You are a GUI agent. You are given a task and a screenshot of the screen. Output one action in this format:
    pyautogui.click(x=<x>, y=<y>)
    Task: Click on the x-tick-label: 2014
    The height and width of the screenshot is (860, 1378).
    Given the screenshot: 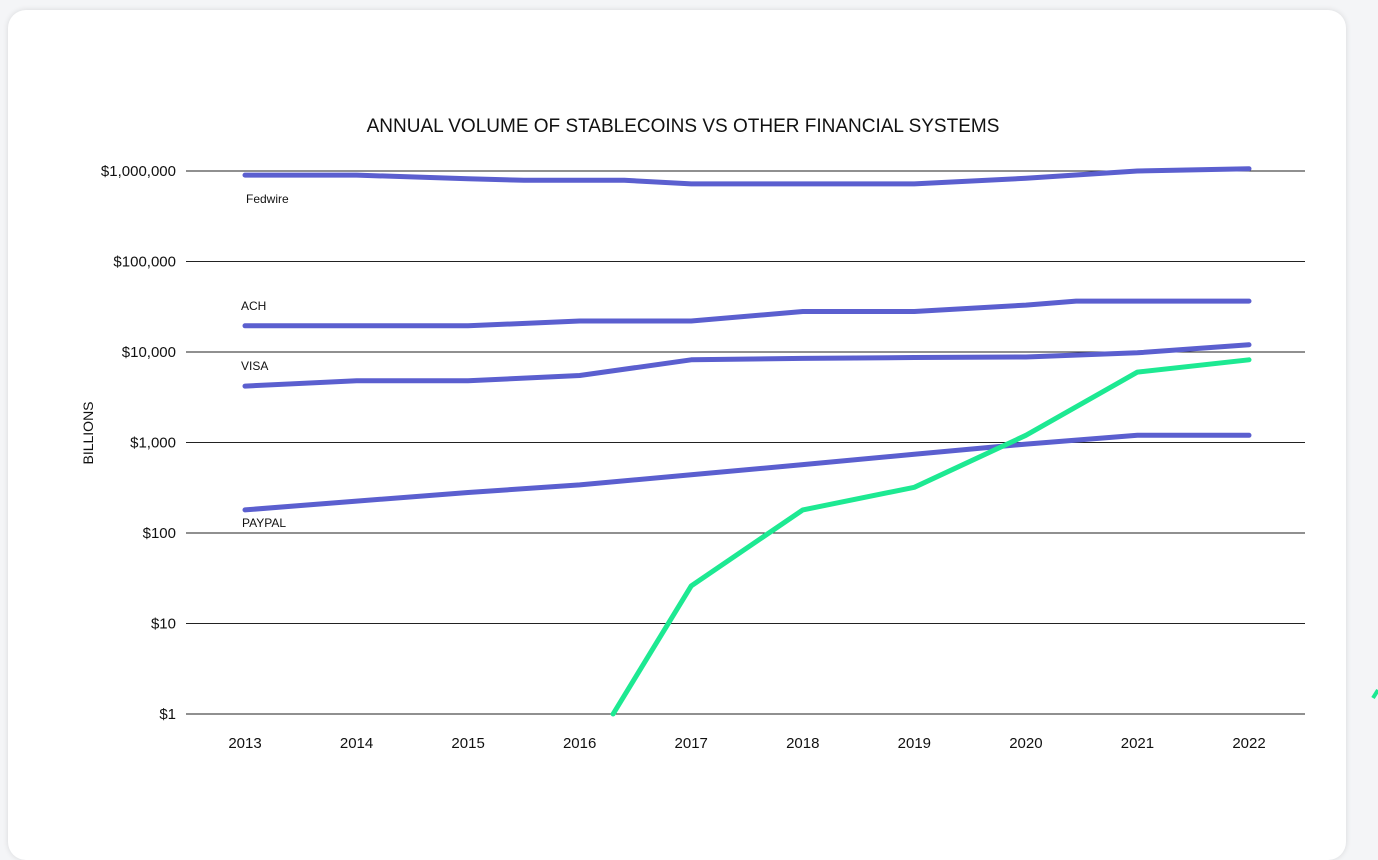 What is the action you would take?
    pyautogui.click(x=356, y=743)
    